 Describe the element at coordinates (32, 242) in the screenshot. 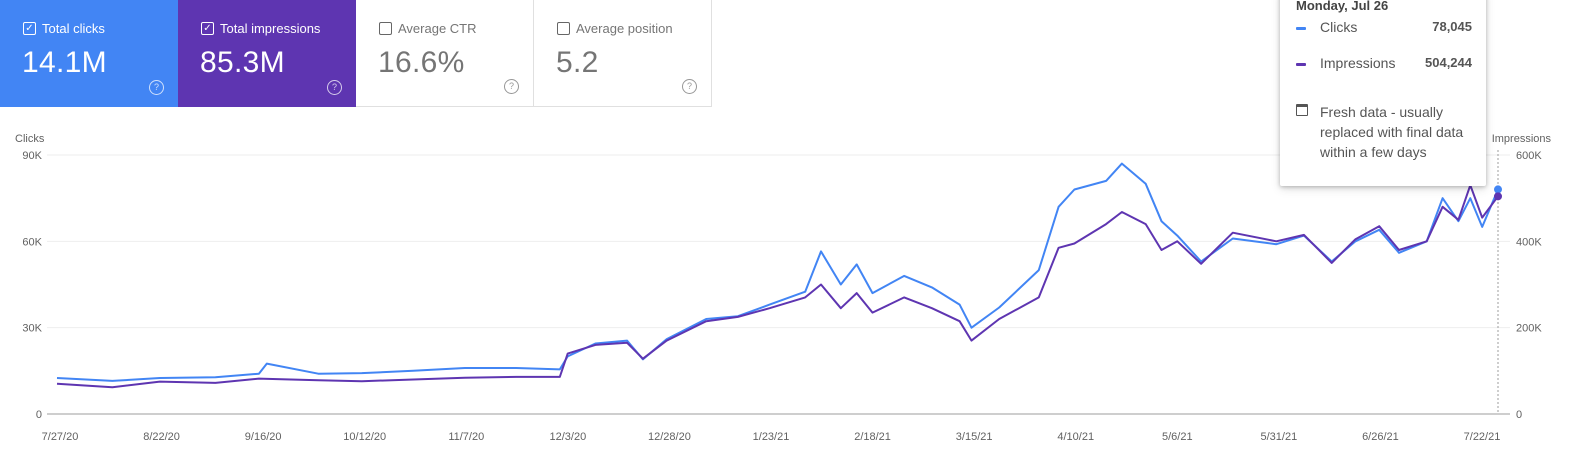

I see `left-tick-label: 60K` at that location.